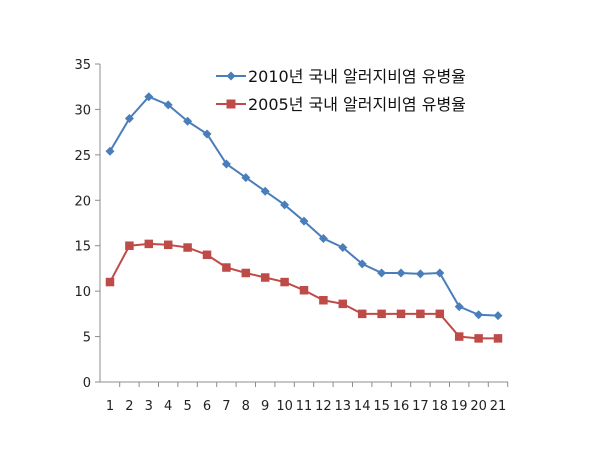 The image size is (590, 465). Describe the element at coordinates (265, 406) in the screenshot. I see `x-tick-label: 9` at that location.